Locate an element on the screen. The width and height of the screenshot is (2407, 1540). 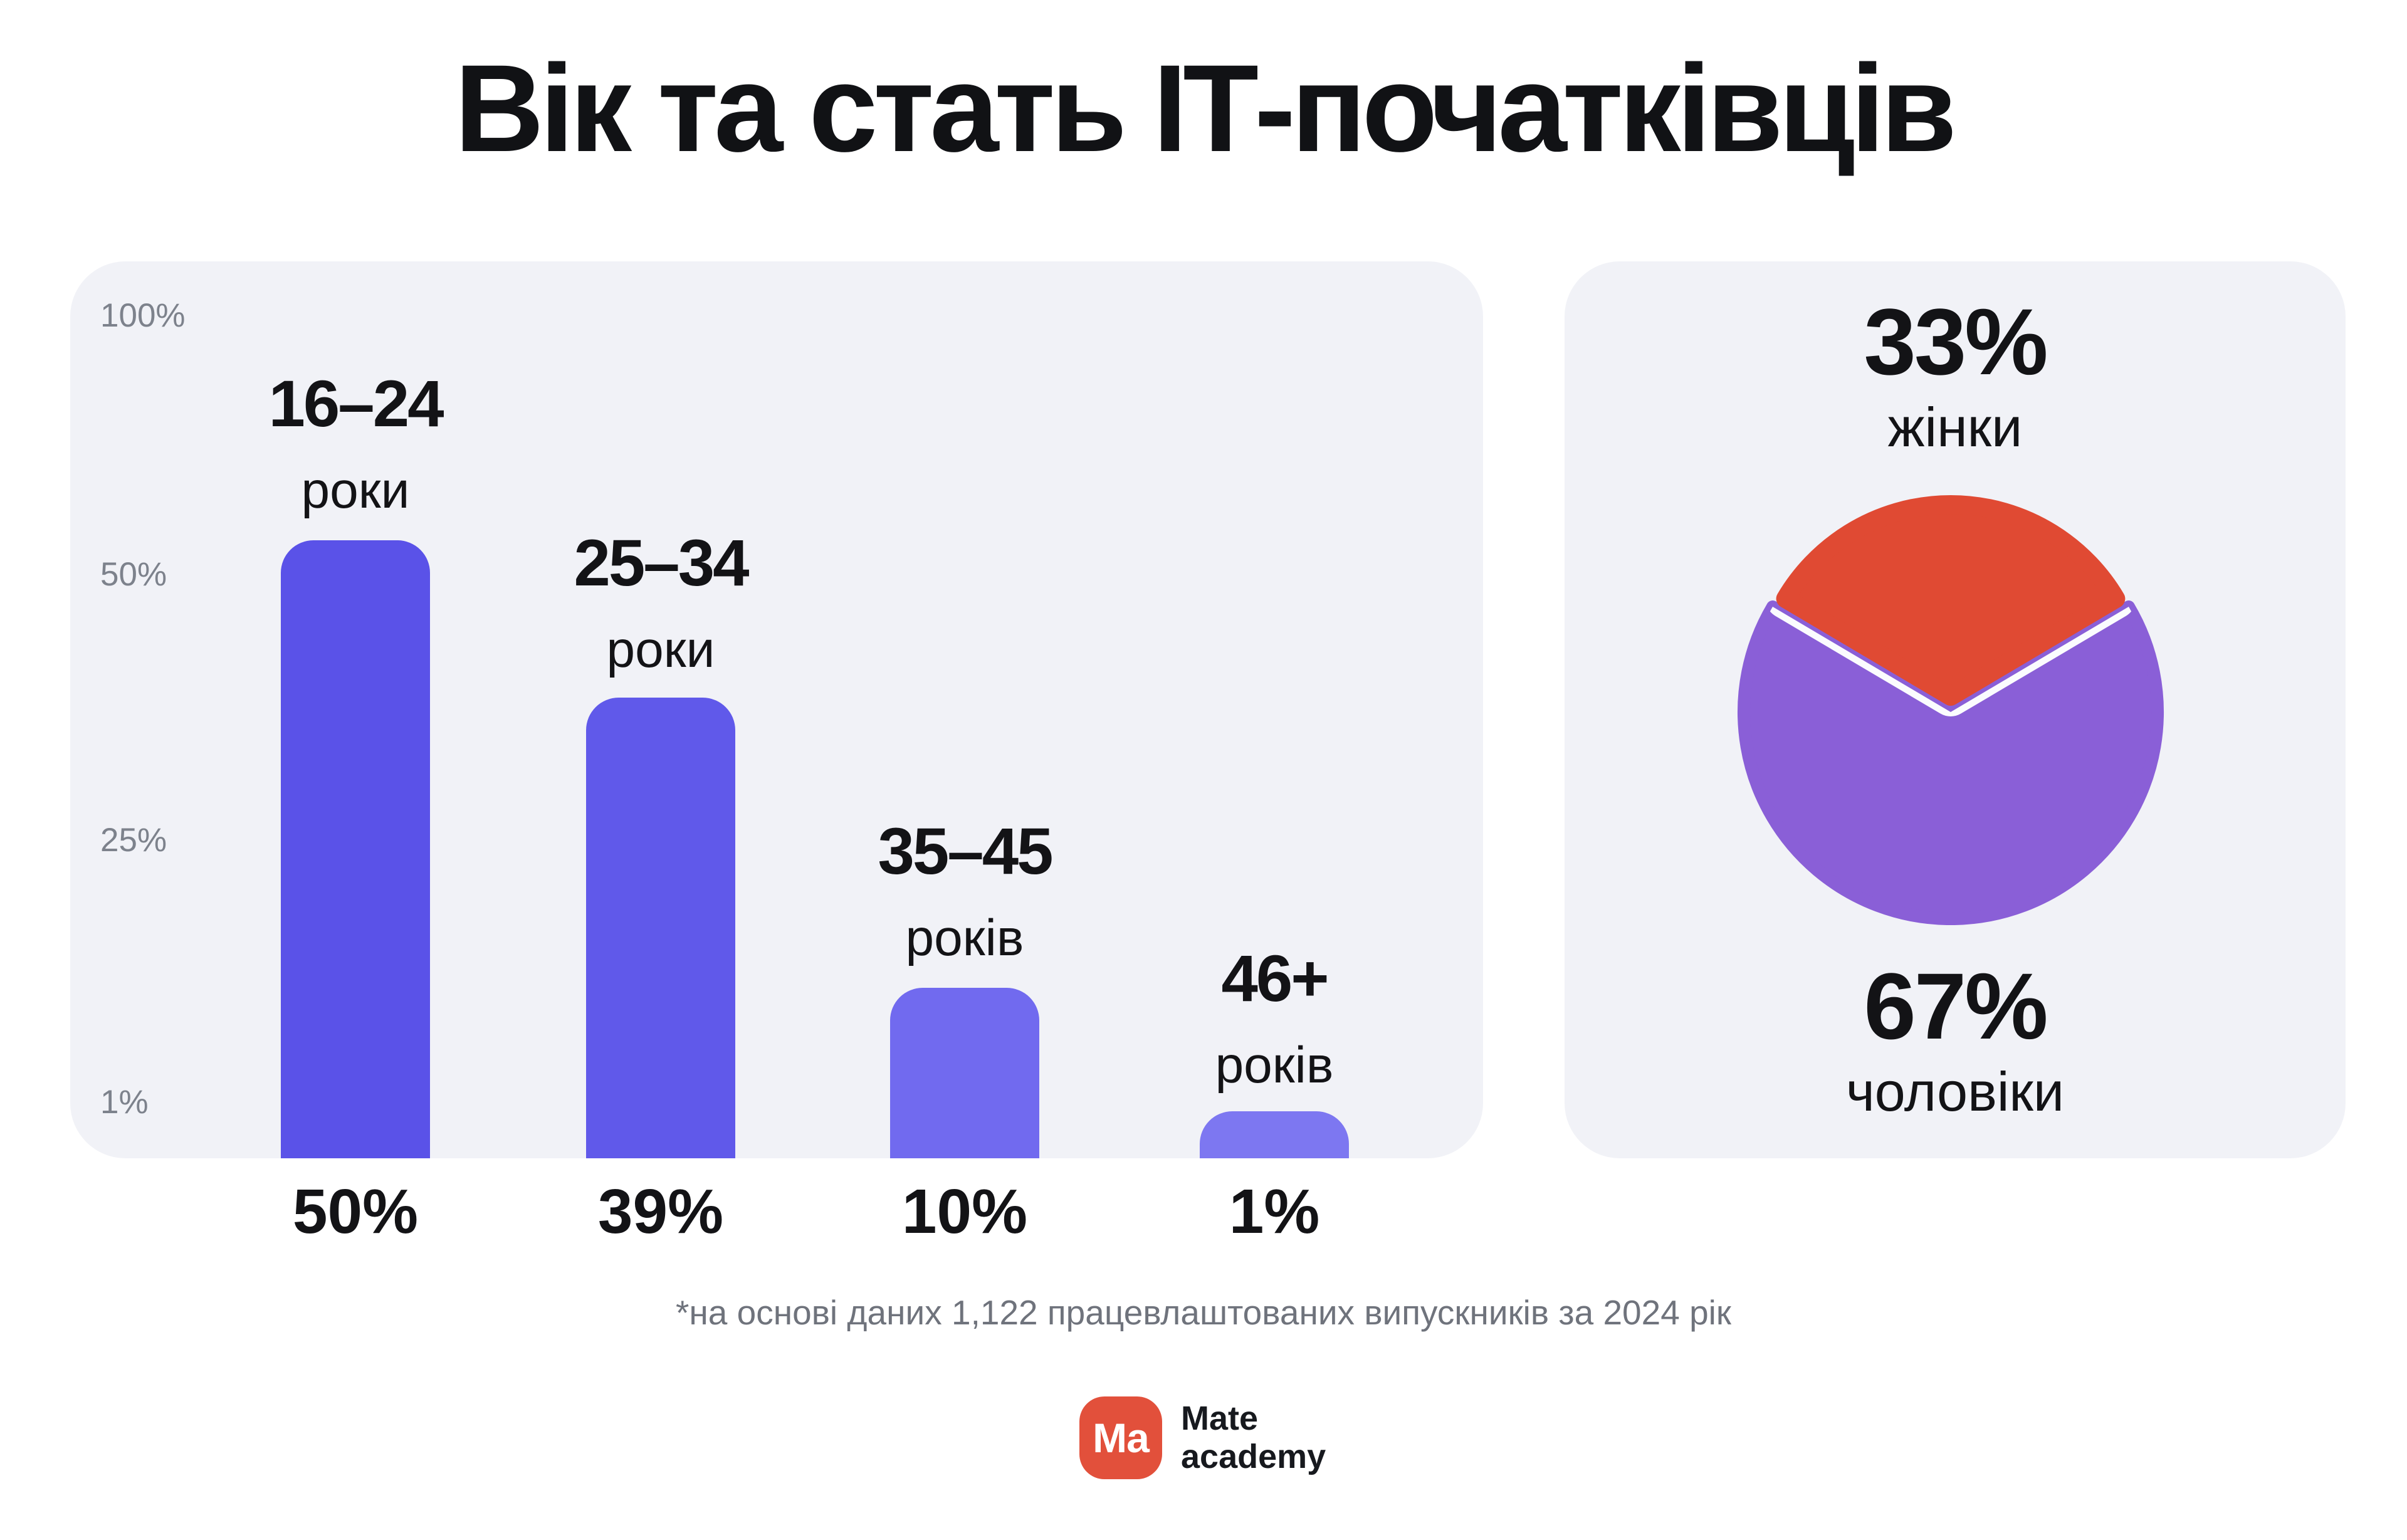
logo-name: Mate academy is located at coordinates (1254, 1438).